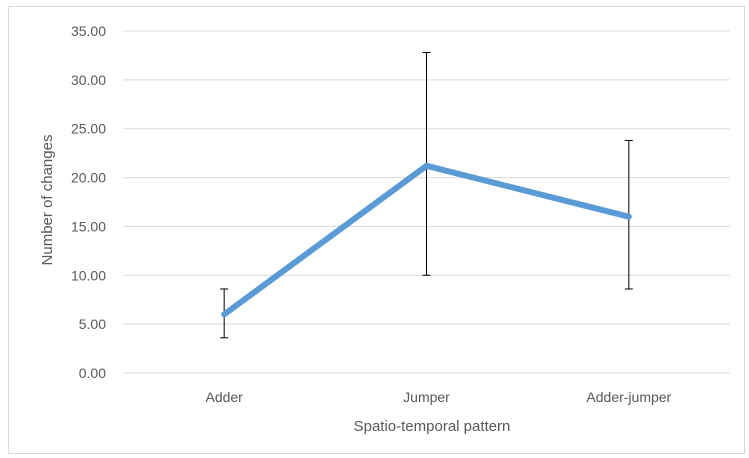 The image size is (749, 458). Describe the element at coordinates (88, 226) in the screenshot. I see `y-tick-label: 15.00` at that location.